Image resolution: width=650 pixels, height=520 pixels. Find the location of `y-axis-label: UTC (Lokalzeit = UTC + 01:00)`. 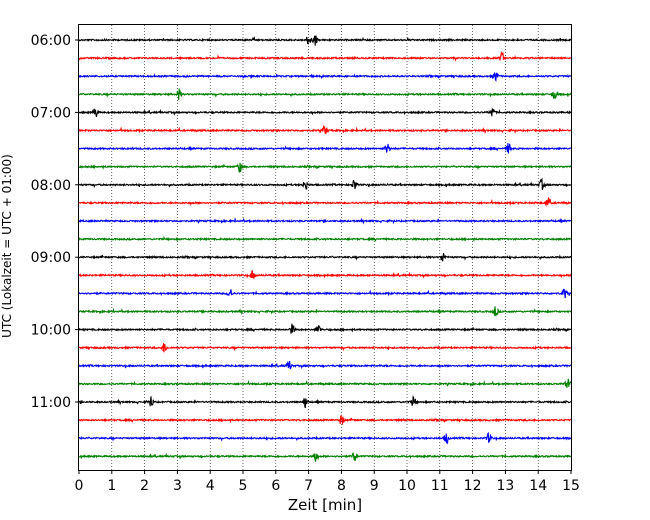

y-axis-label: UTC (Lokalzeit = UTC + 01:00) is located at coordinates (7, 246).